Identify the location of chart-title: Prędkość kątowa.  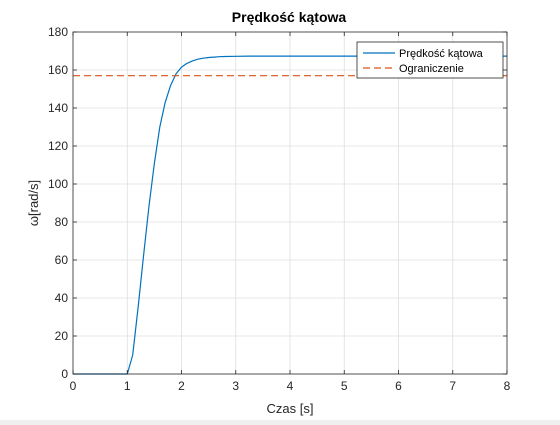
(289, 17).